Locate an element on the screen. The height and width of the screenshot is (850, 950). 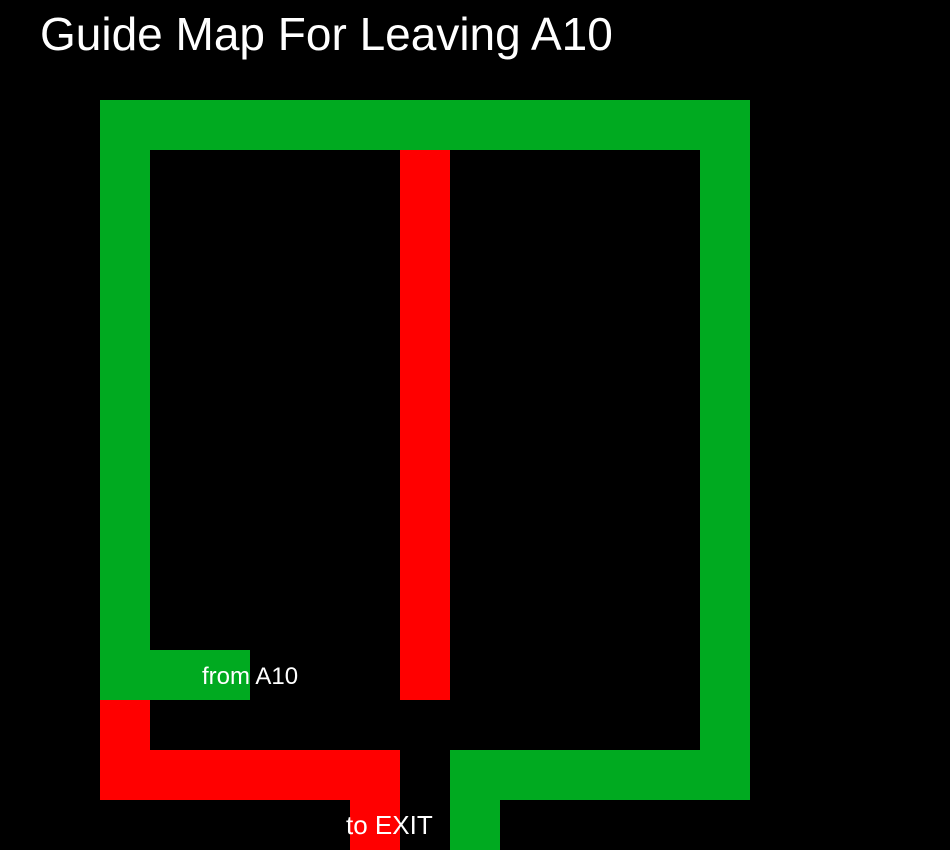
route-top-corridor is located at coordinates (425, 125).